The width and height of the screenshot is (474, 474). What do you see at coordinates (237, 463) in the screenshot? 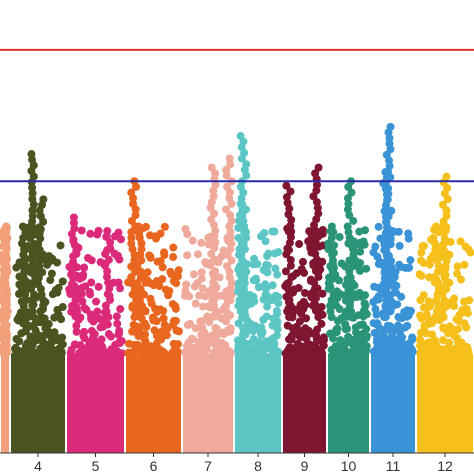
I see `x-axis: 4 5 6 7 8 9 10 11 12` at bounding box center [237, 463].